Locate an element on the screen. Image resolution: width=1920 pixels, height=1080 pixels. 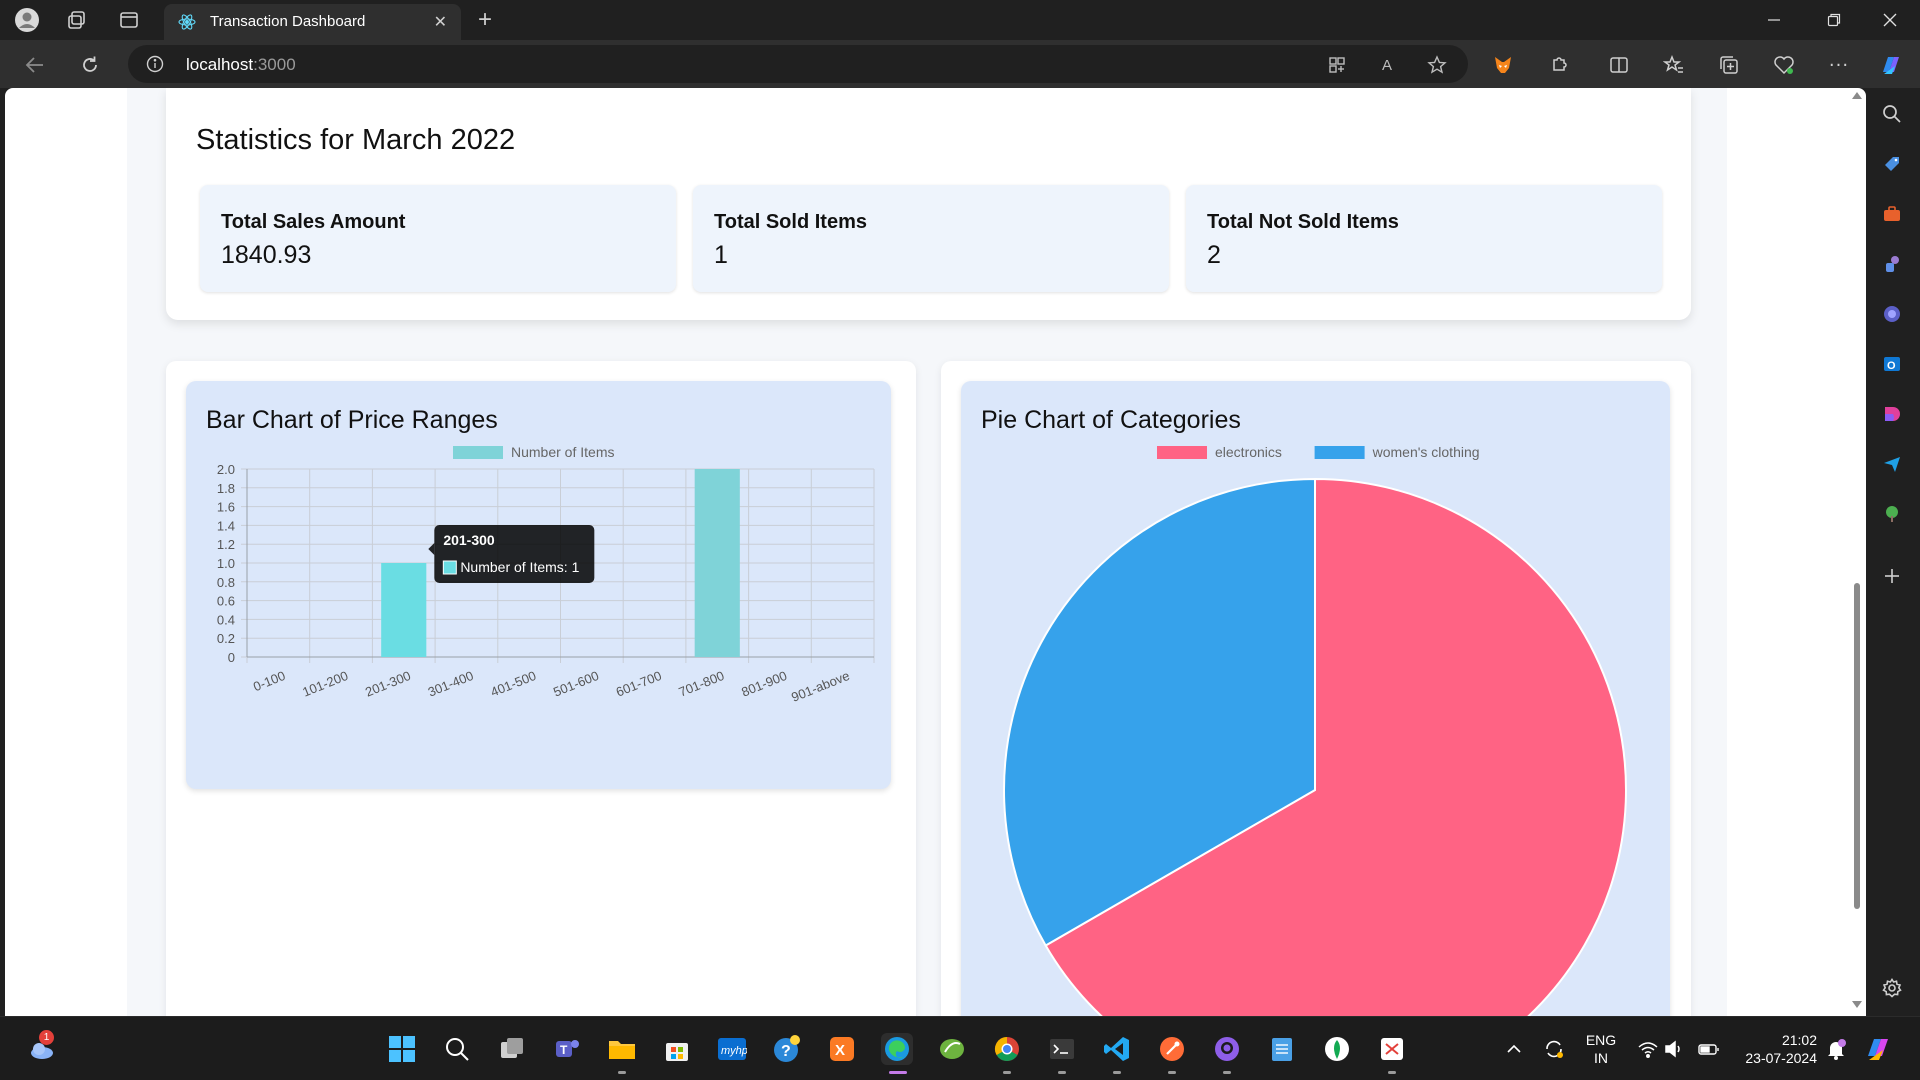
file-explorer-icon is located at coordinates (622, 1049).